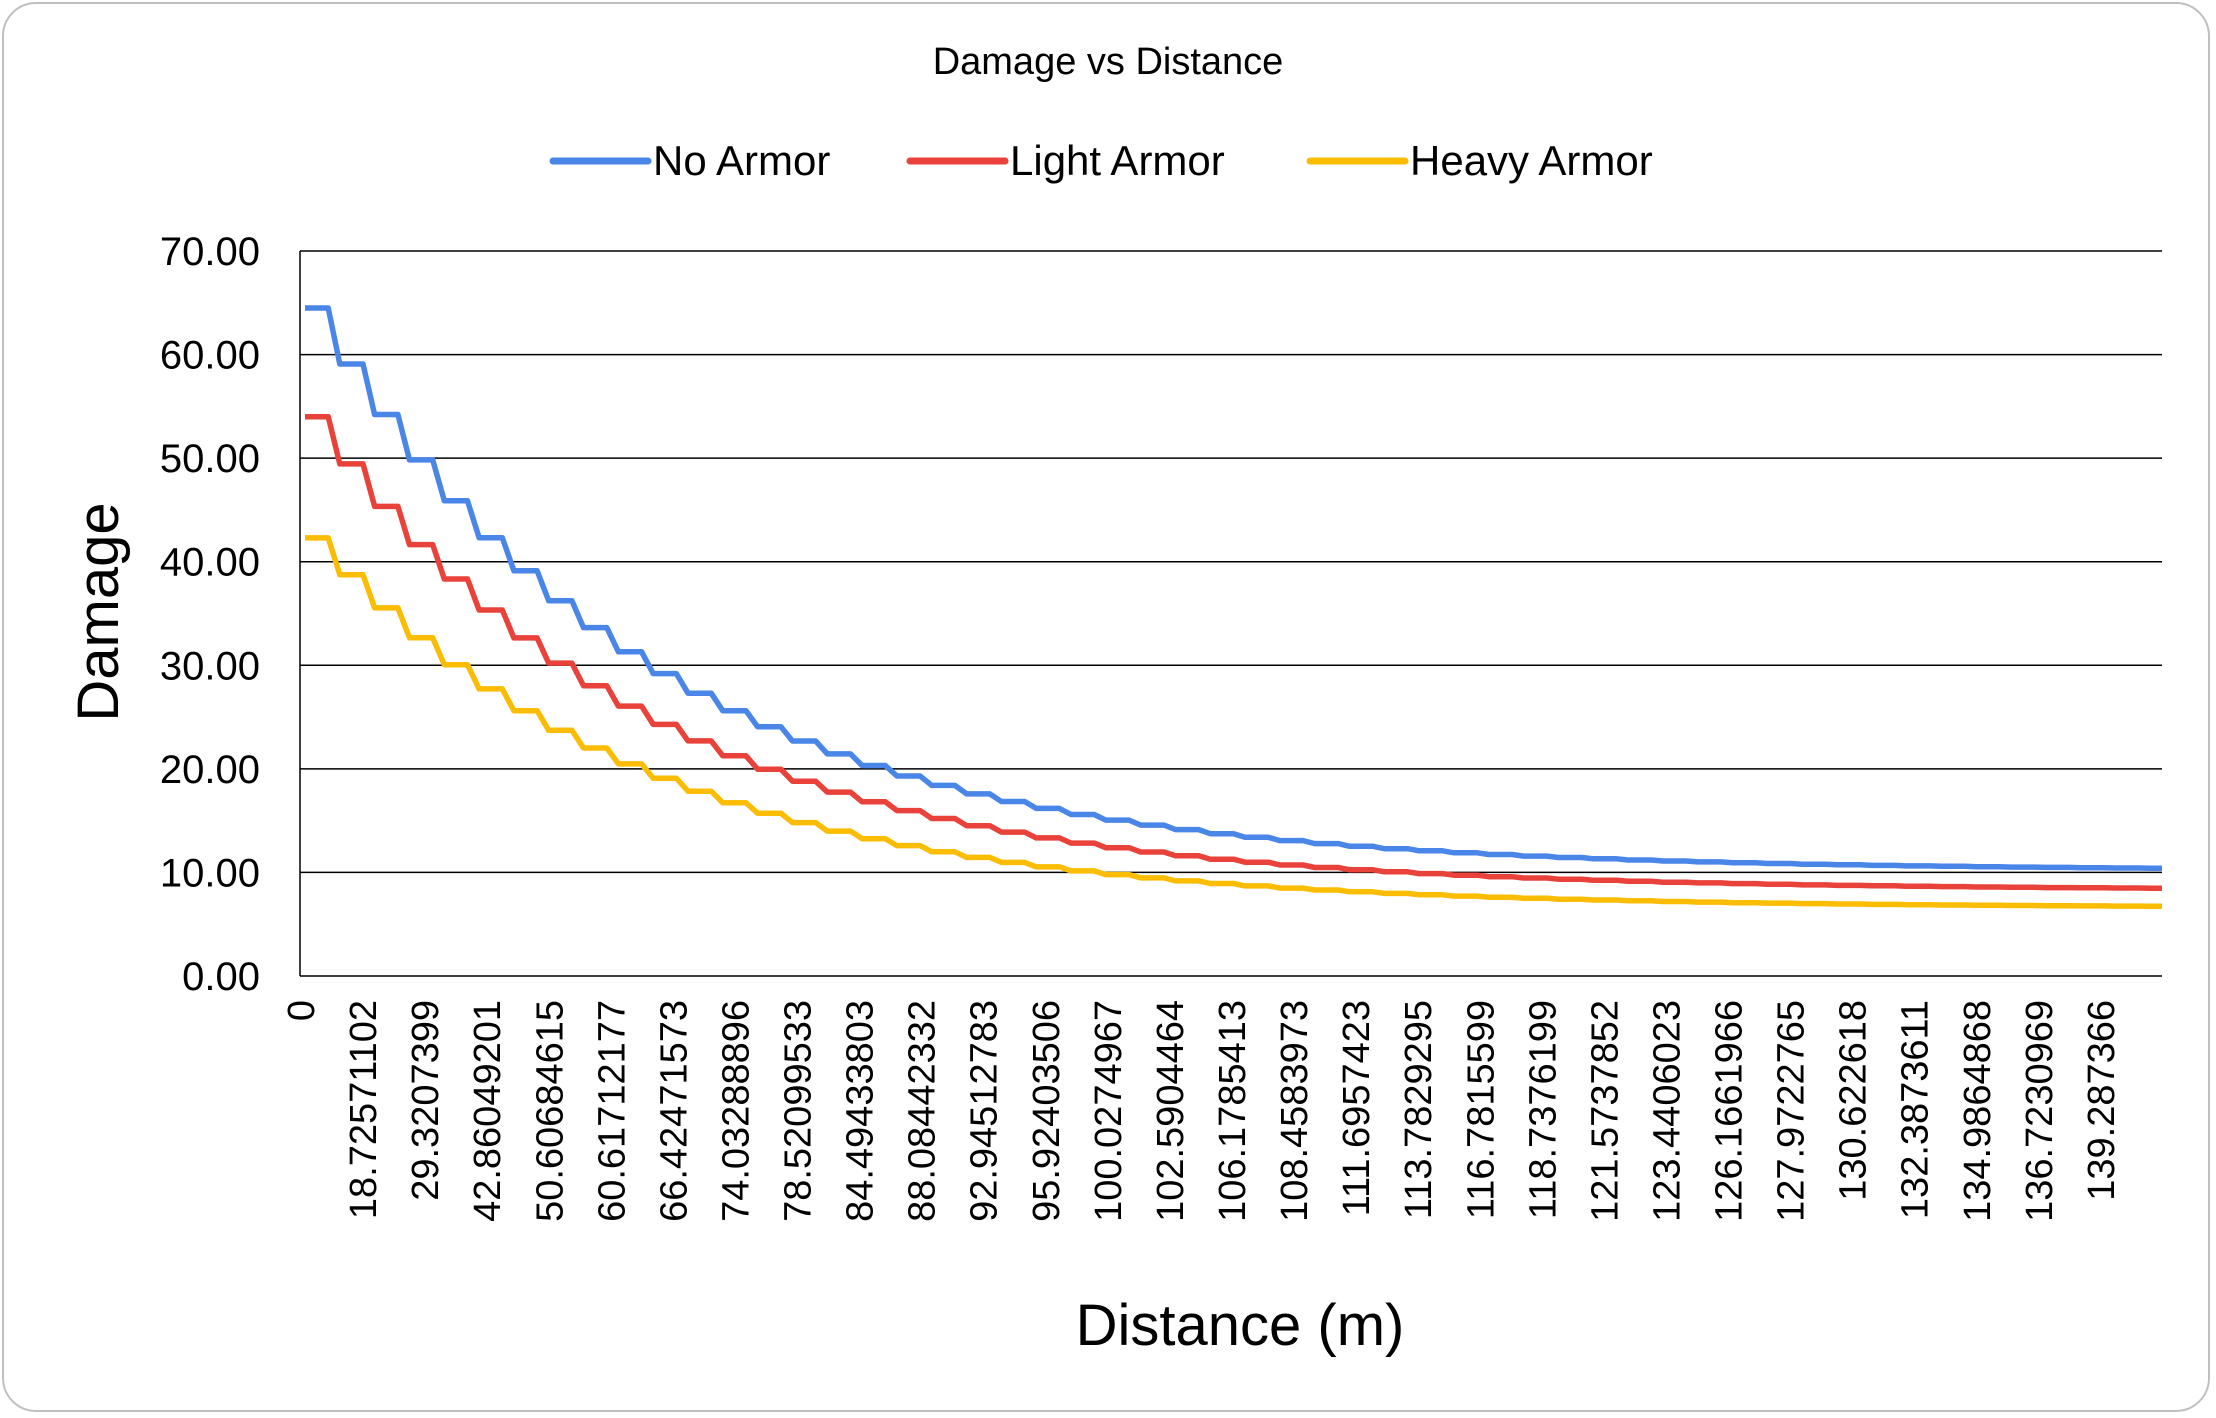  I want to click on x-tick-label: 78.52099533, so click(799, 1111).